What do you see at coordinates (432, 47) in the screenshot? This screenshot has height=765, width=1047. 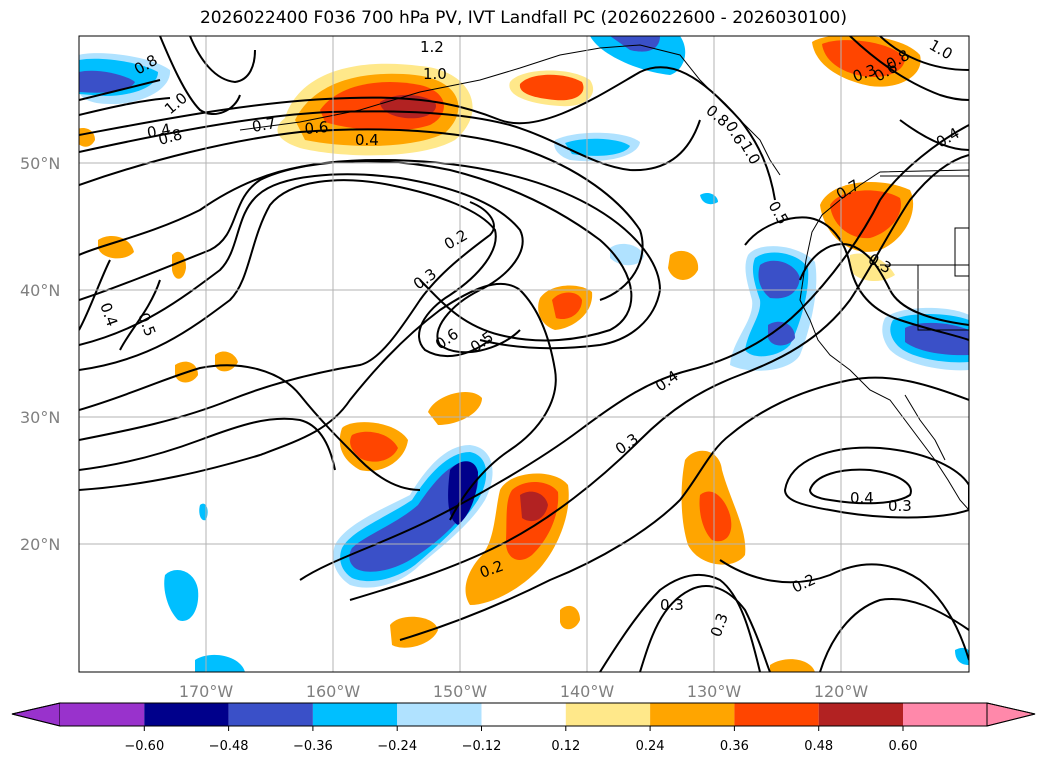 I see `contour-label: 1.2` at bounding box center [432, 47].